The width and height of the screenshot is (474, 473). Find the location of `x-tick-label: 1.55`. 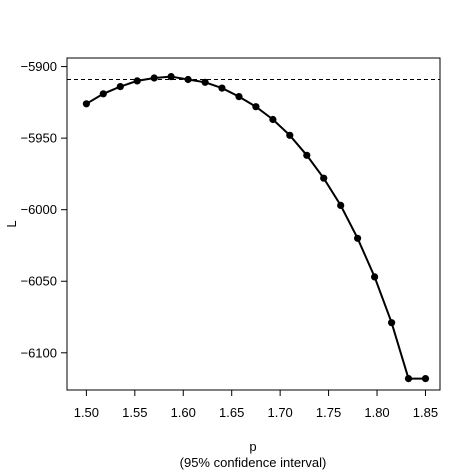

x-tick-label: 1.55 is located at coordinates (134, 412).